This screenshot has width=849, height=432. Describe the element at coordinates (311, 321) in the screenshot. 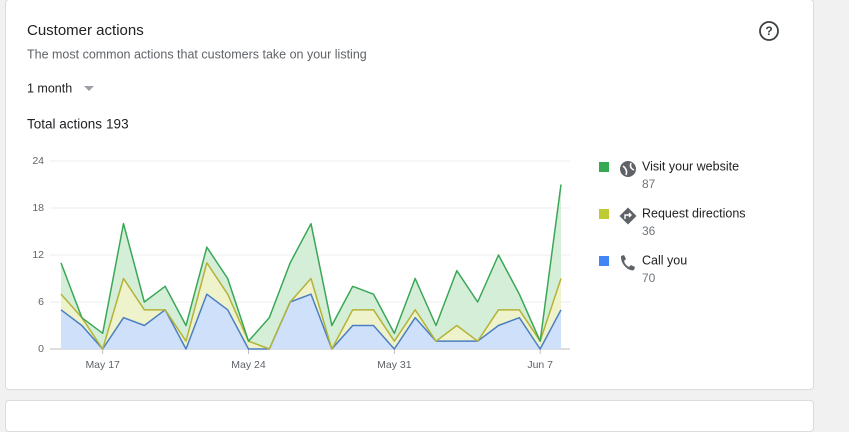

I see `area` at that location.